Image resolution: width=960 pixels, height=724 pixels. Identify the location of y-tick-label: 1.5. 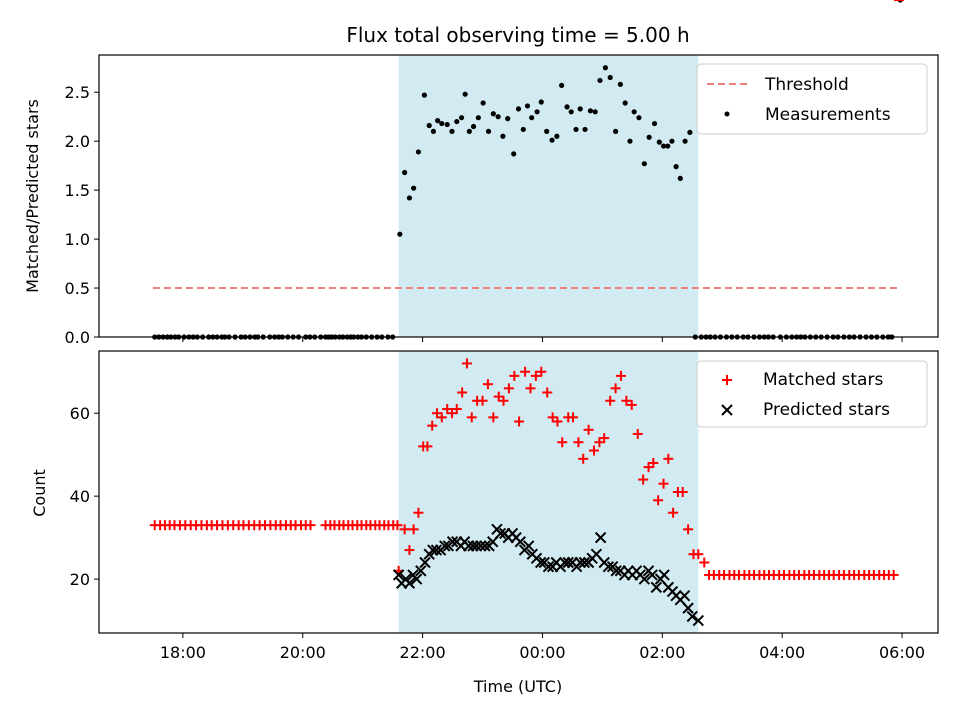
(77, 190).